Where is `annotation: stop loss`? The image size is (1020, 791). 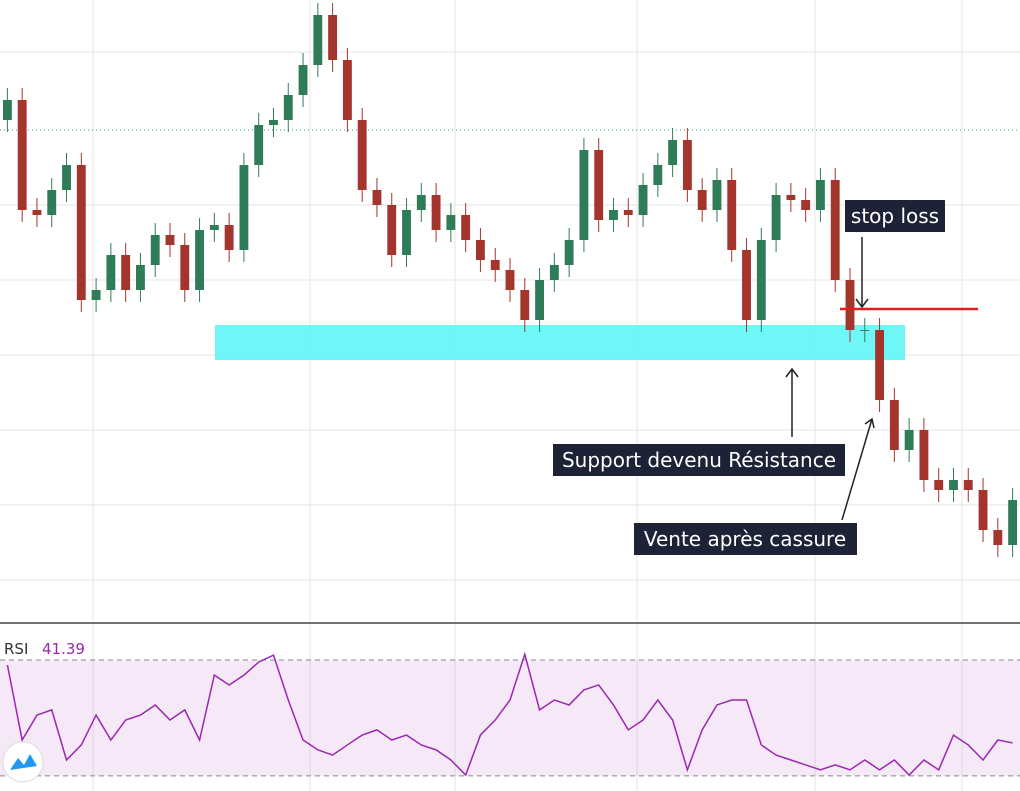 annotation: stop loss is located at coordinates (895, 216).